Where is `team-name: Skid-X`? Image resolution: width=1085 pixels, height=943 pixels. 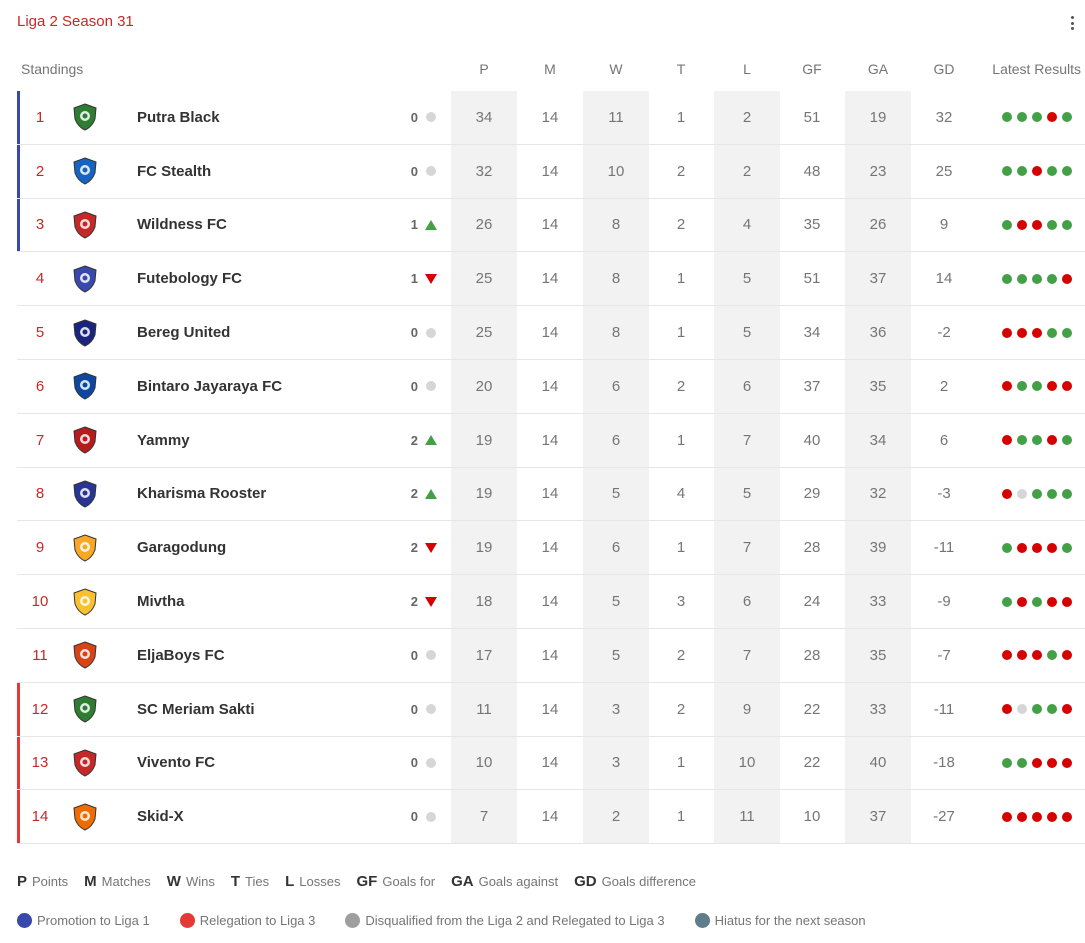 team-name: Skid-X is located at coordinates (160, 817).